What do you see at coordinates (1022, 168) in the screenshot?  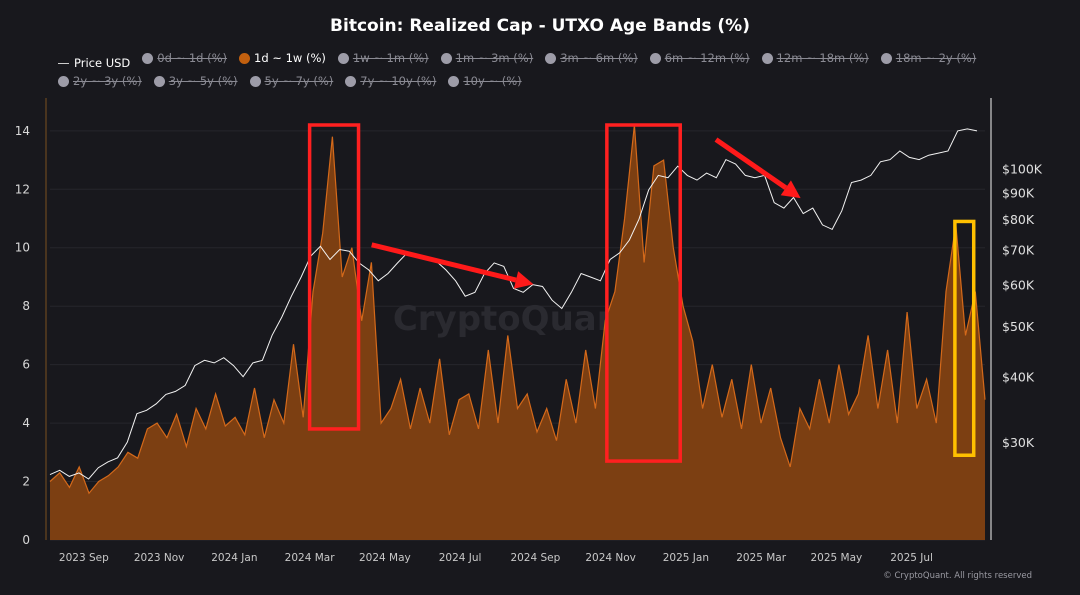 I see `y-right-tick-label: $100K` at bounding box center [1022, 168].